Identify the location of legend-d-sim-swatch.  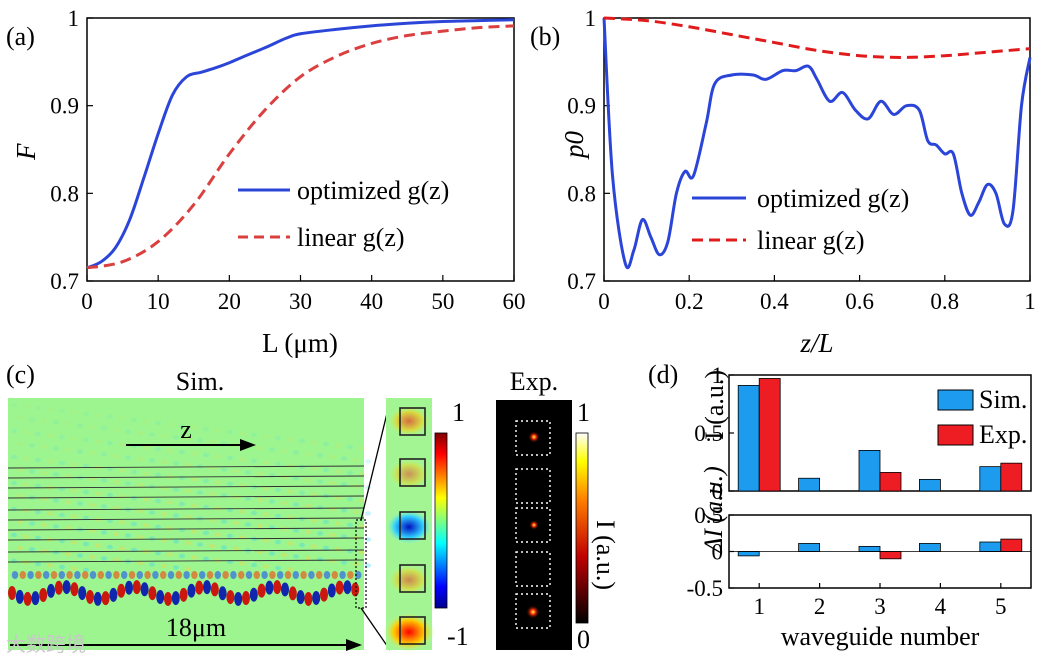
(955, 400).